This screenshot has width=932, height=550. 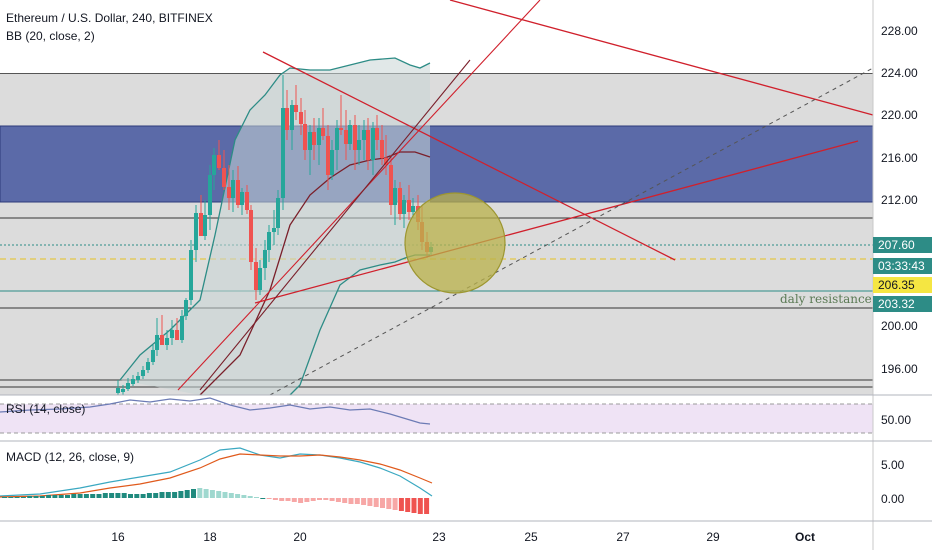 I want to click on time-tick-23: 23, so click(x=439, y=537).